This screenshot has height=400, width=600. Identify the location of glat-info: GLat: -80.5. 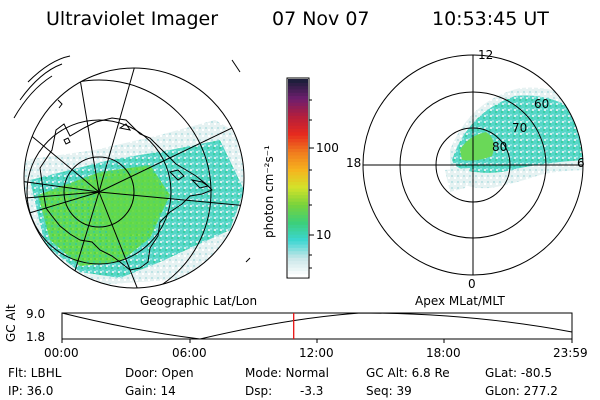
(518, 373).